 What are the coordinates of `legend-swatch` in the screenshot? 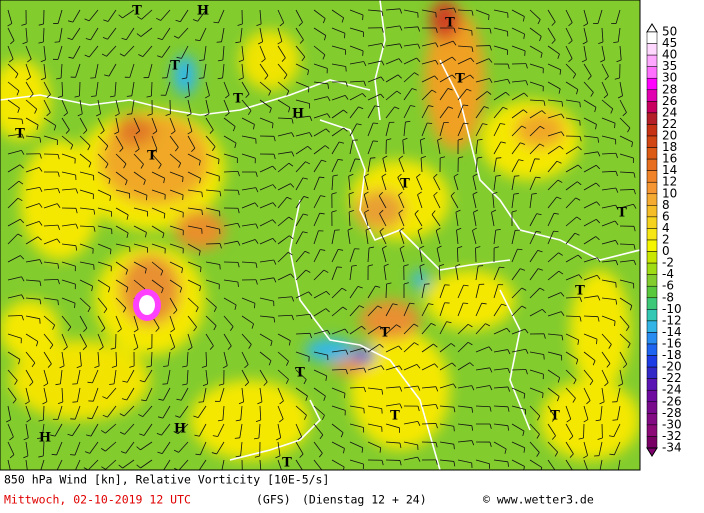 It's located at (652, 37).